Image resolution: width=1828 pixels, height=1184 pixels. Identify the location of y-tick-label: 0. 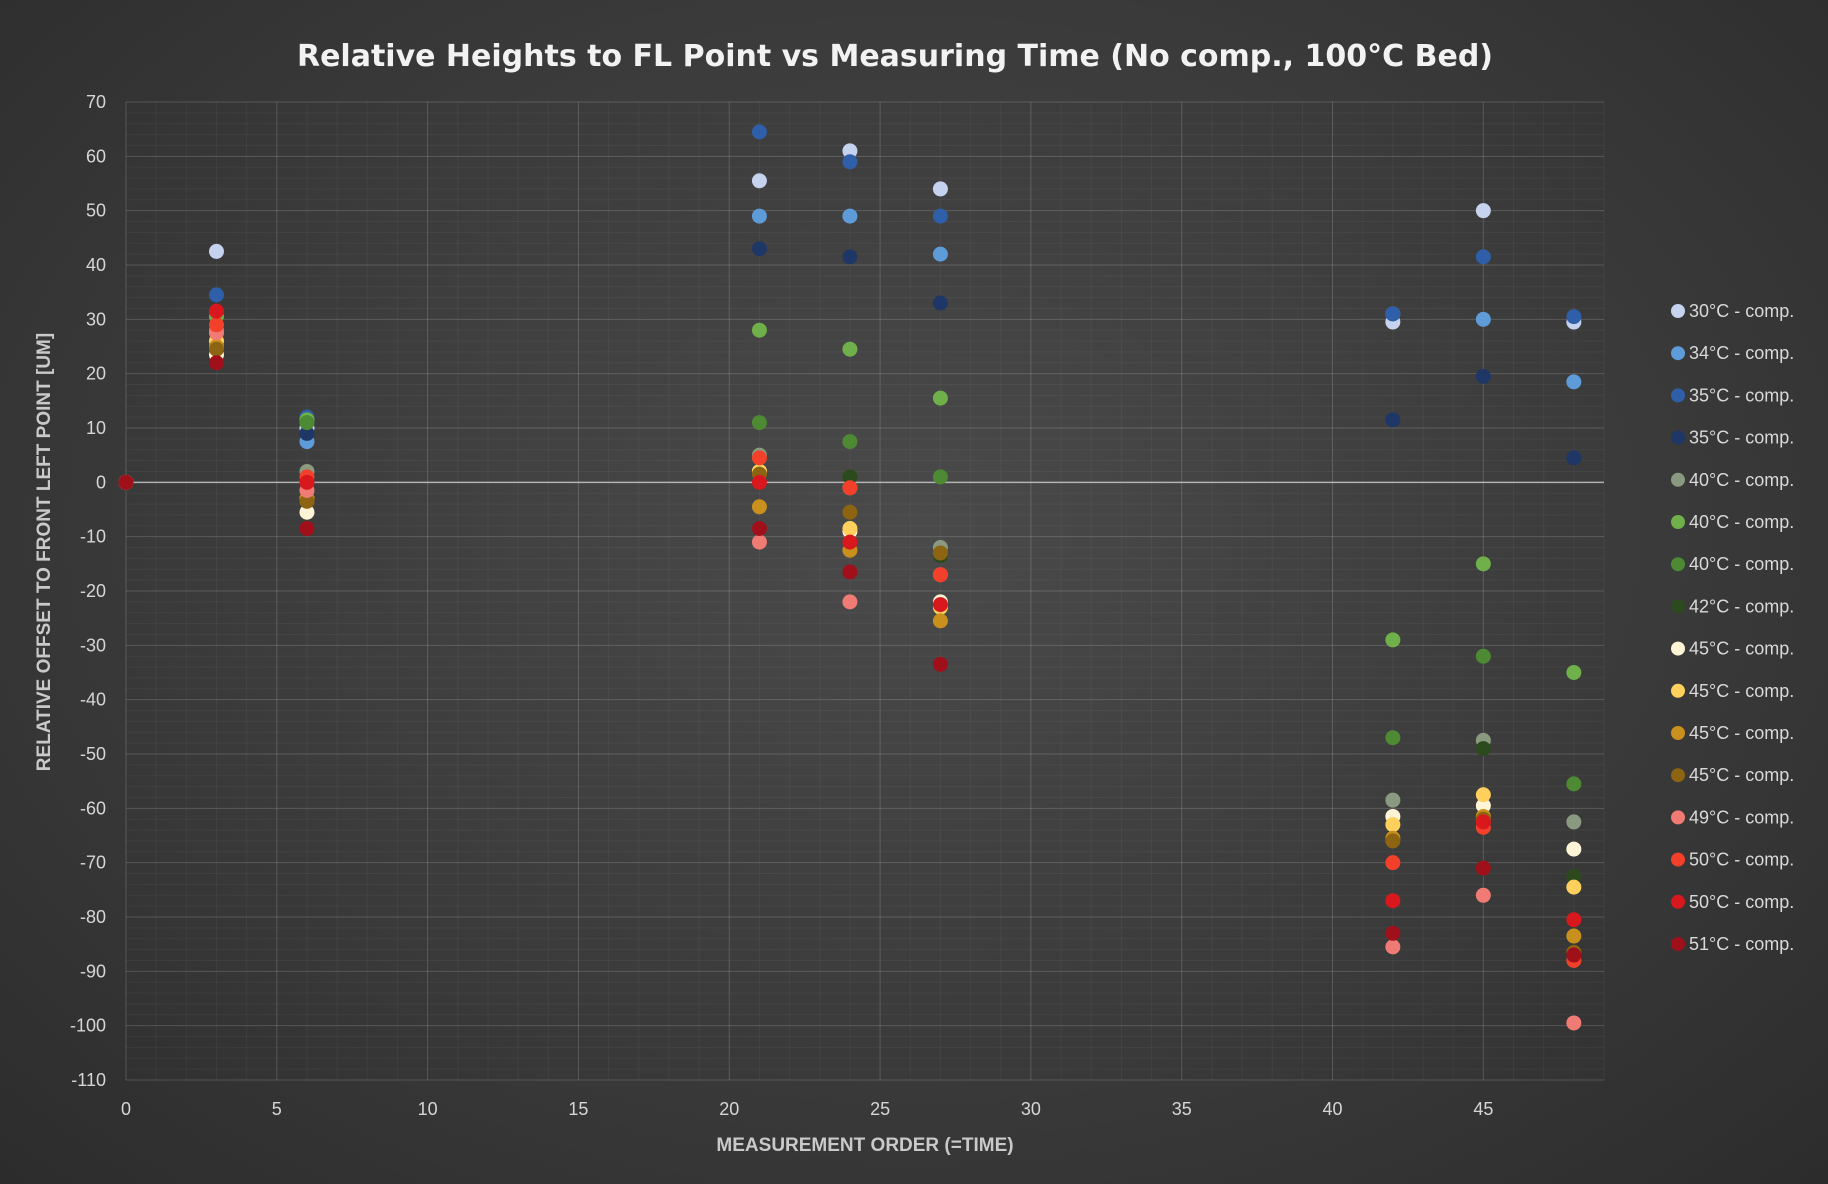
(101, 482).